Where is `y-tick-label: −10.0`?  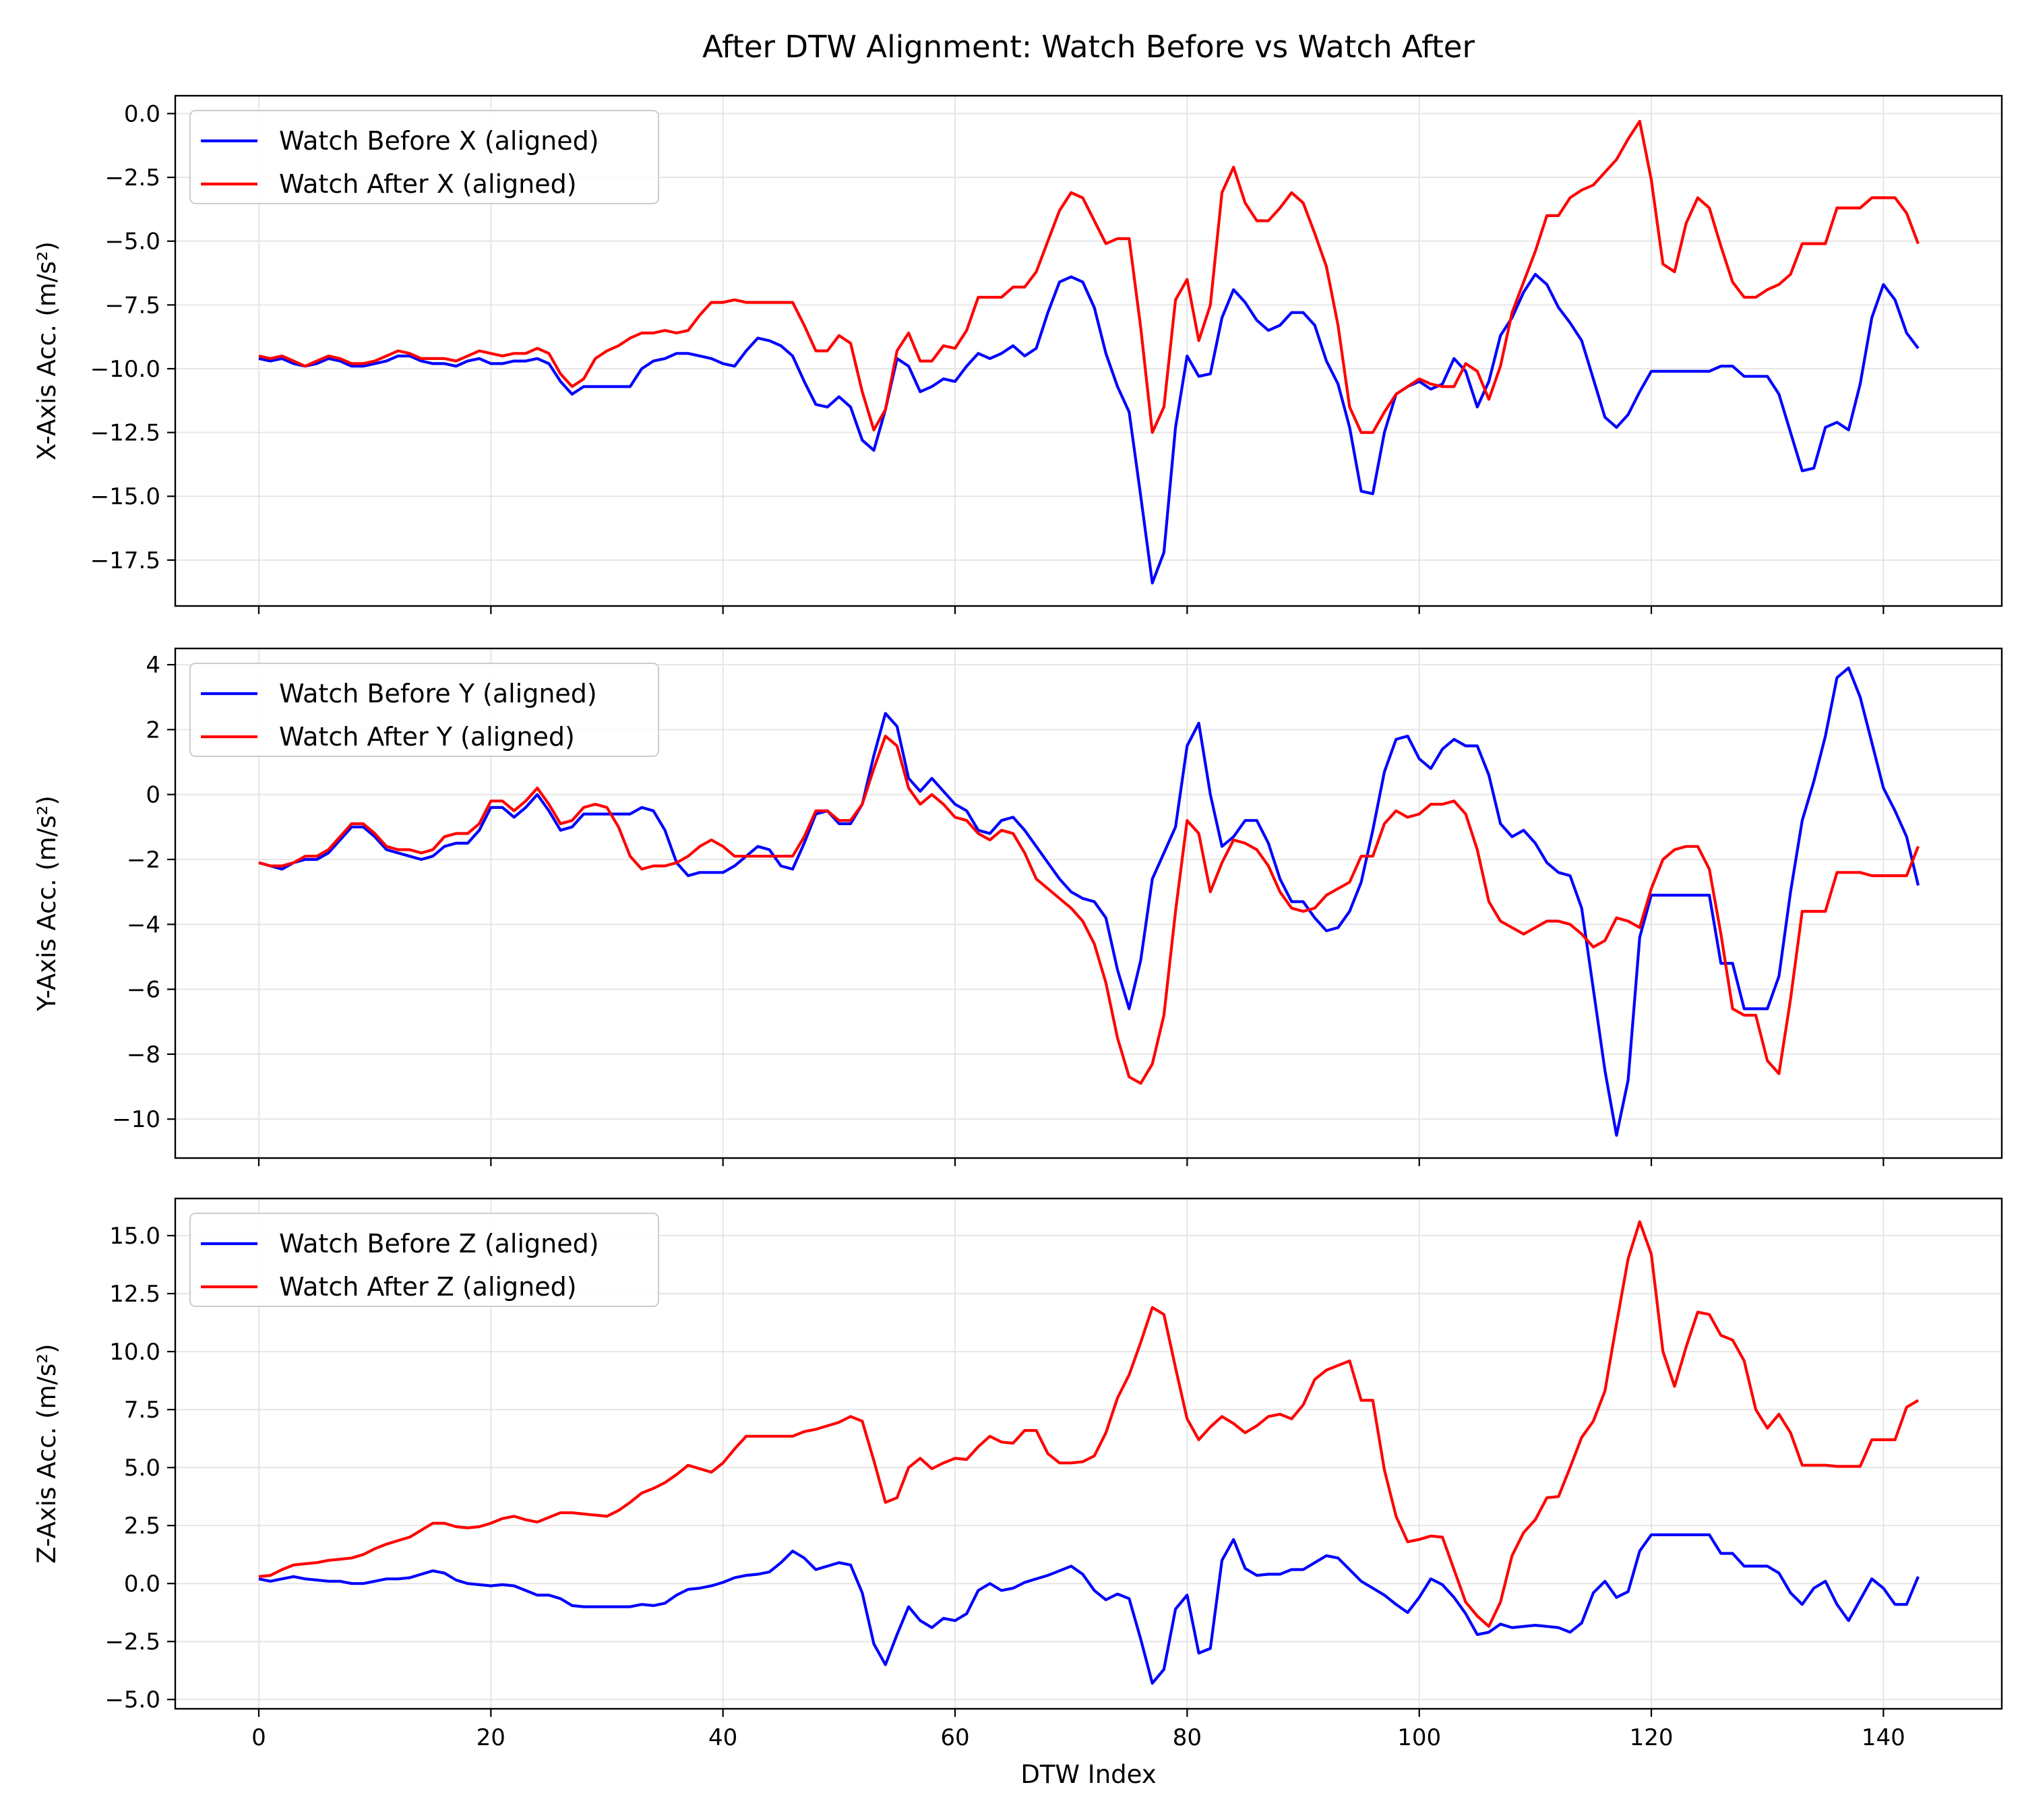 y-tick-label: −10.0 is located at coordinates (125, 370).